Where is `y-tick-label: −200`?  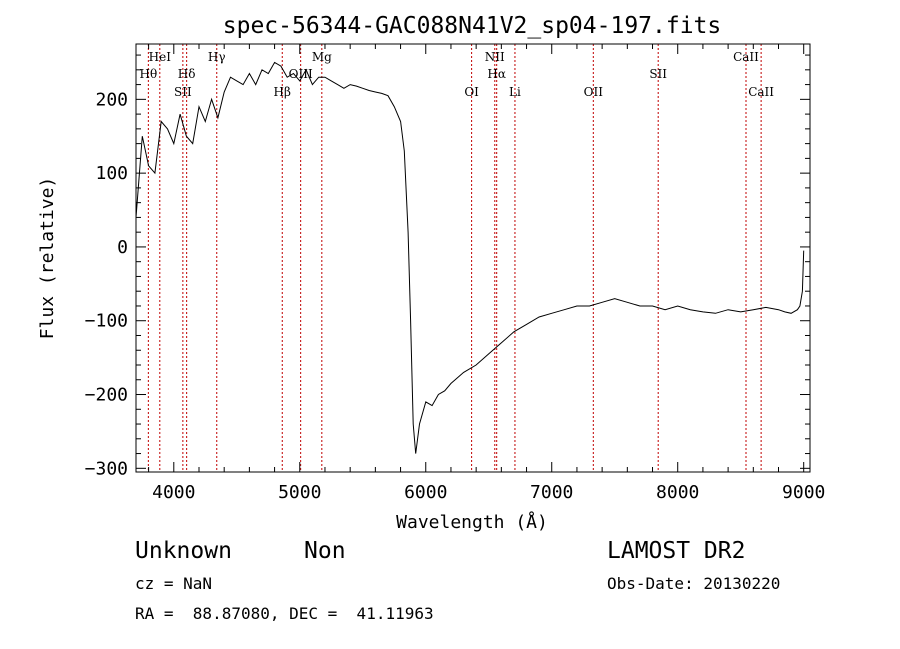 y-tick-label: −200 is located at coordinates (106, 395).